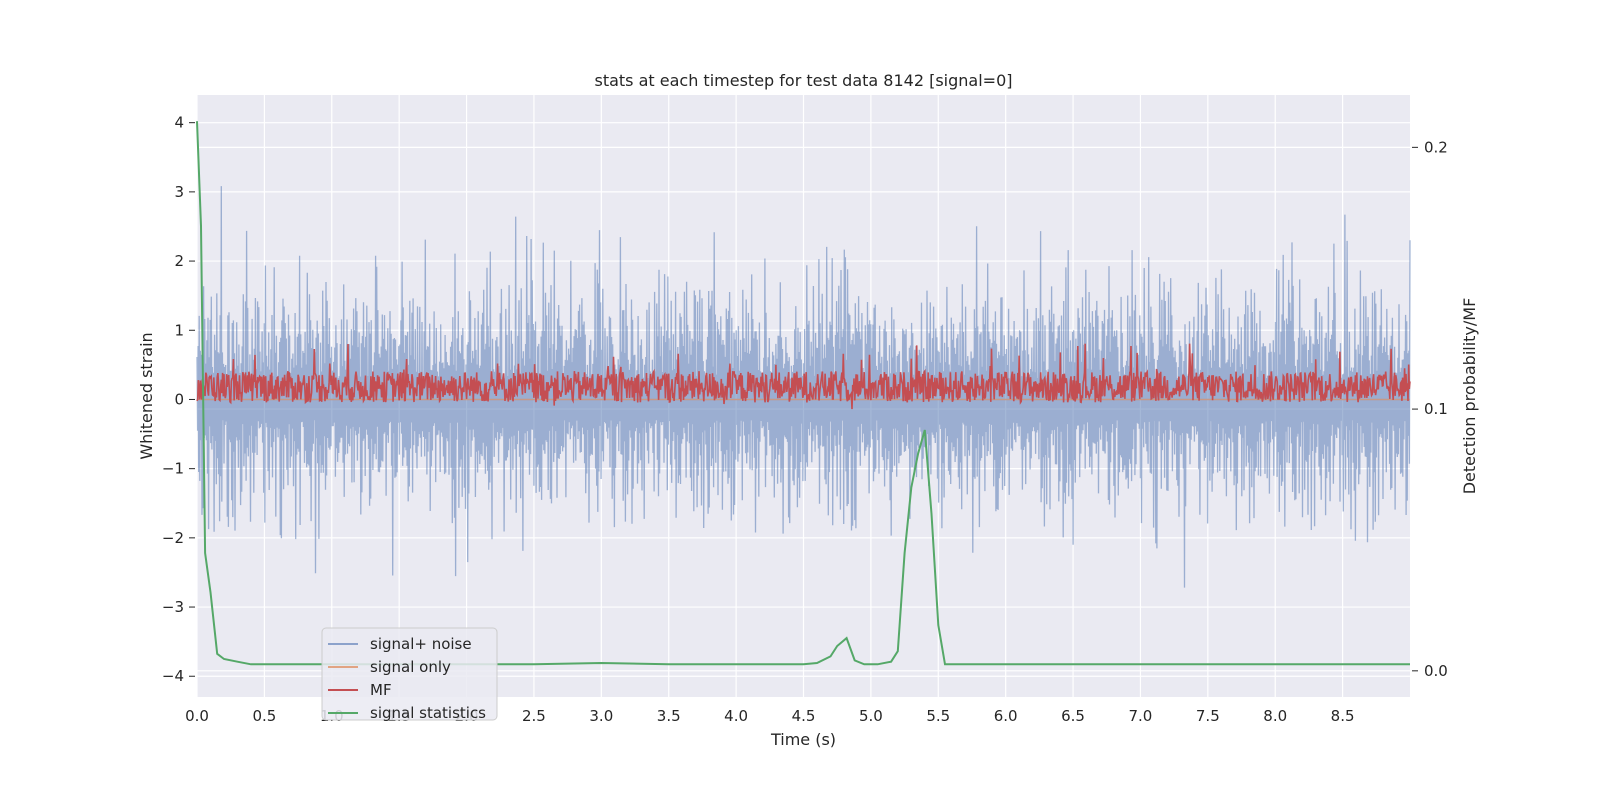 This screenshot has height=800, width=1600. I want to click on legend-label: signal only, so click(410, 667).